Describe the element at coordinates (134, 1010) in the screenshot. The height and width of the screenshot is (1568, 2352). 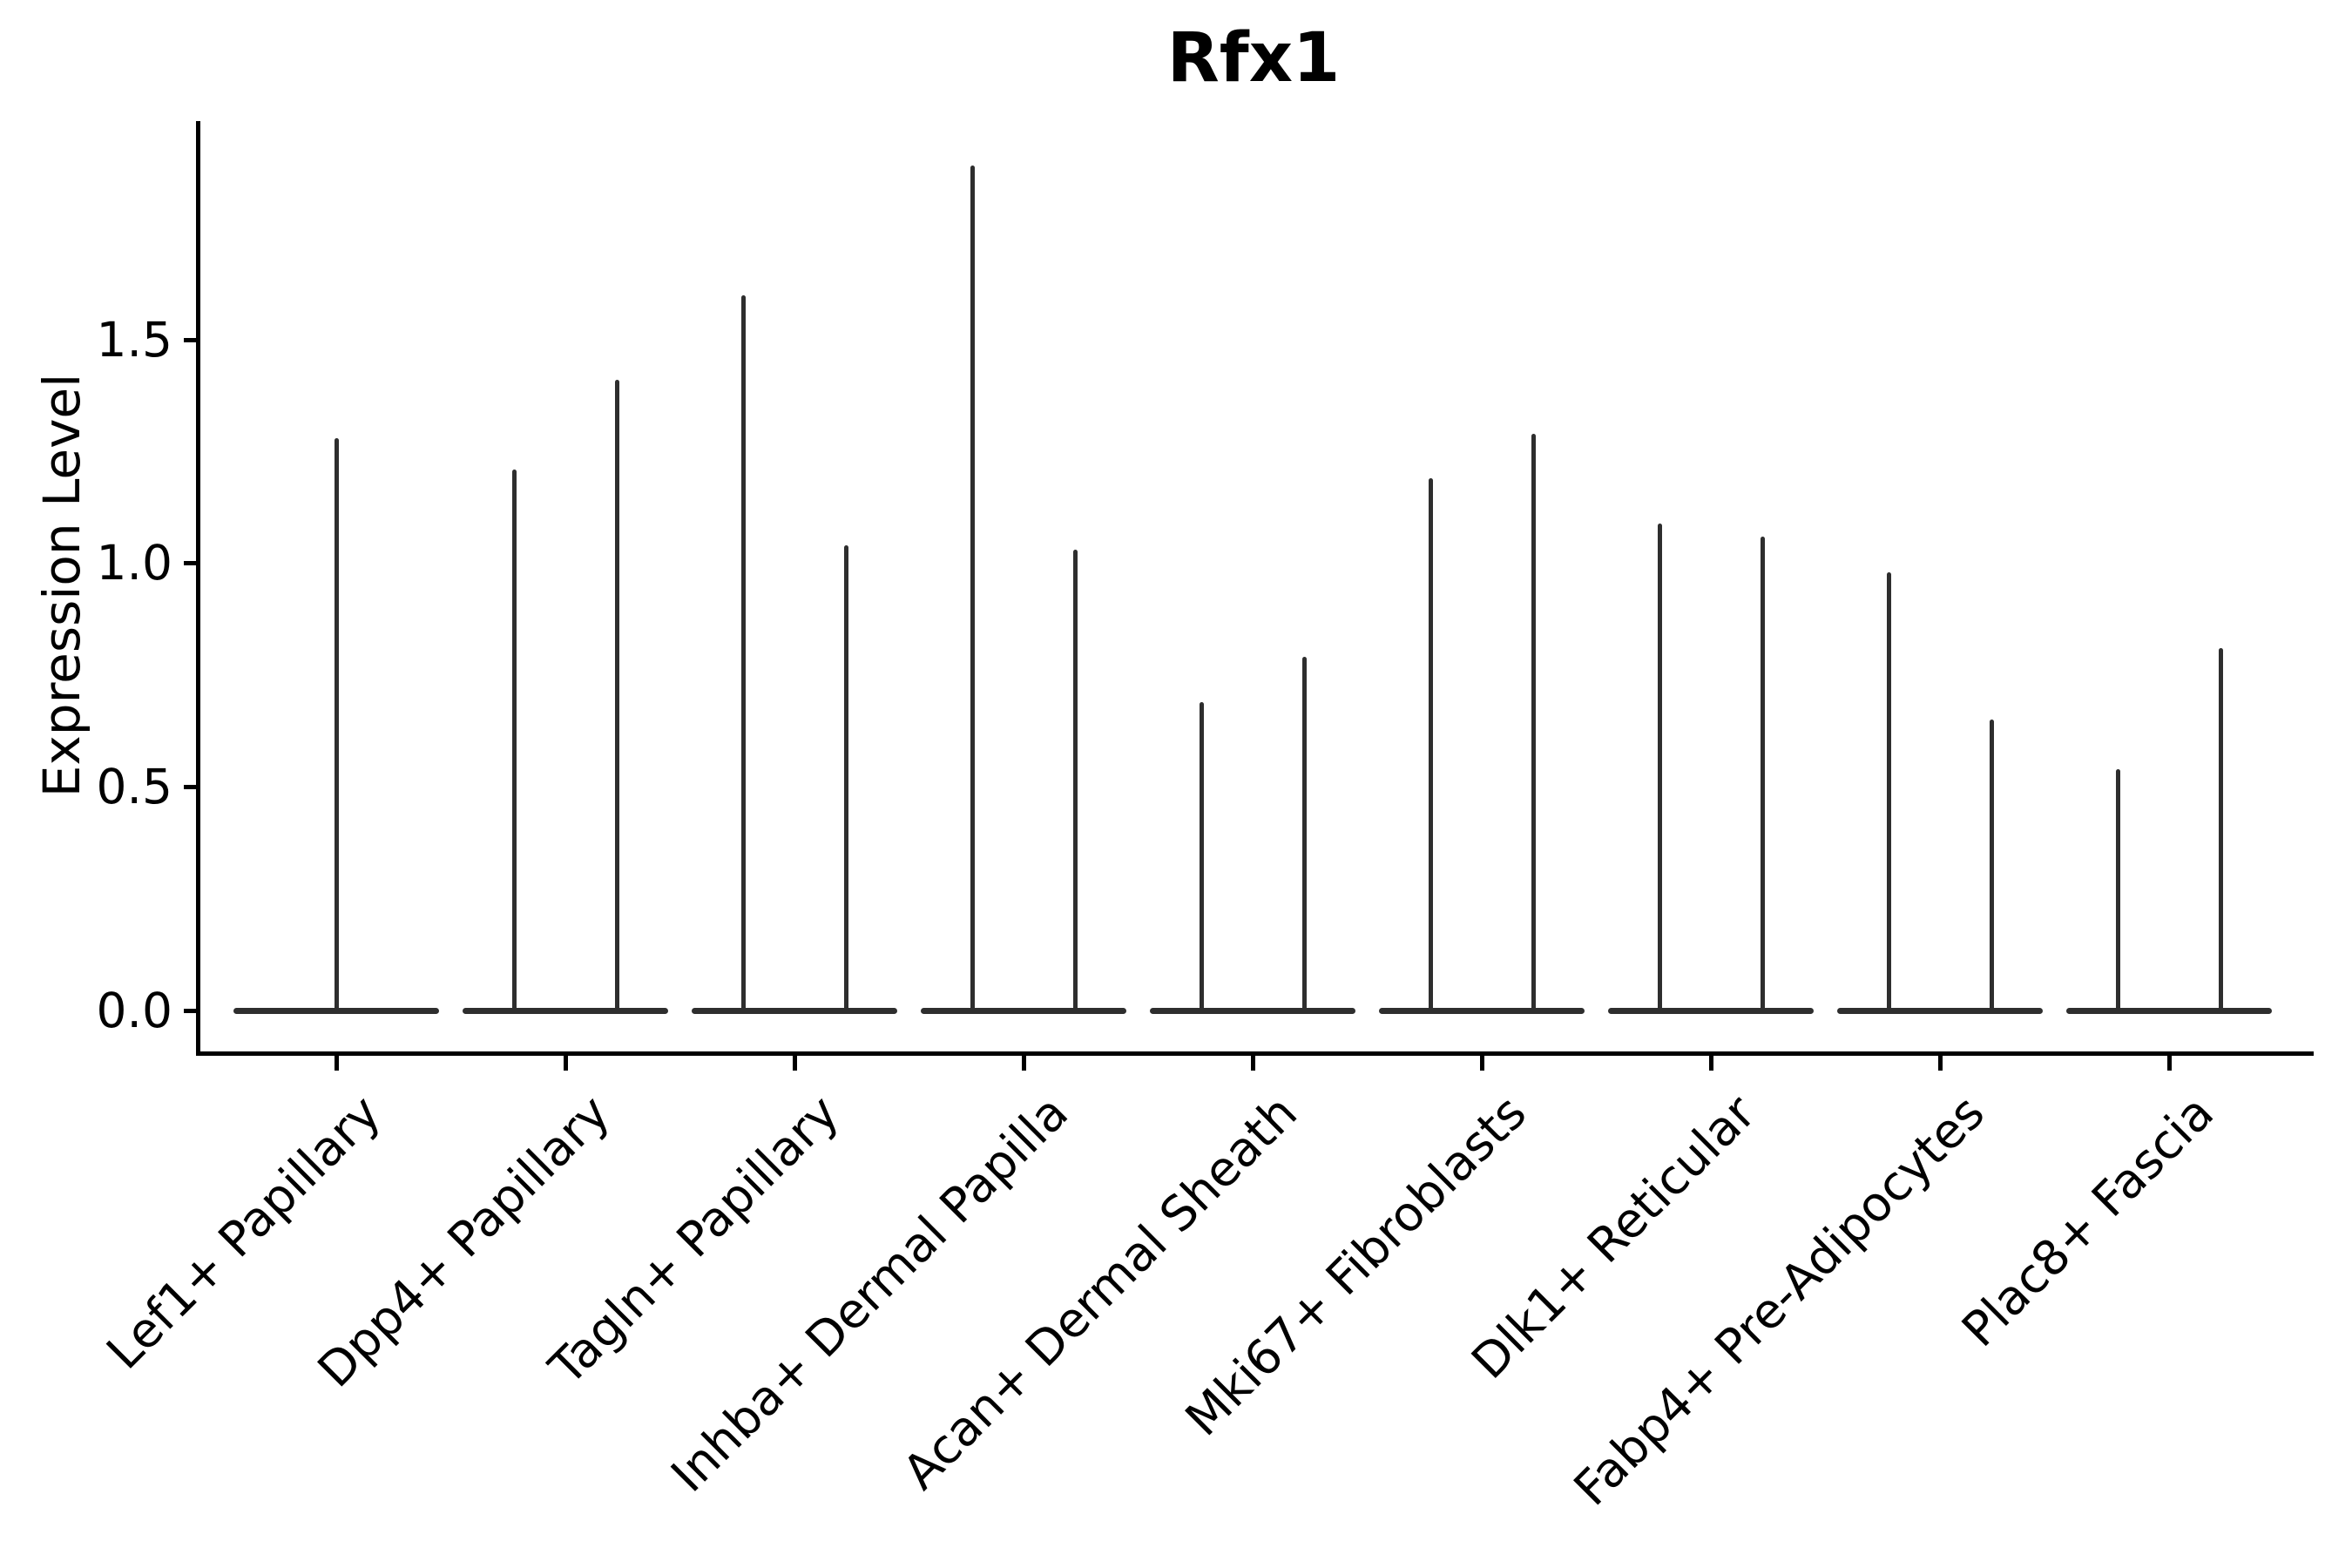
I see `y-axis-tick-label: 0.0` at that location.